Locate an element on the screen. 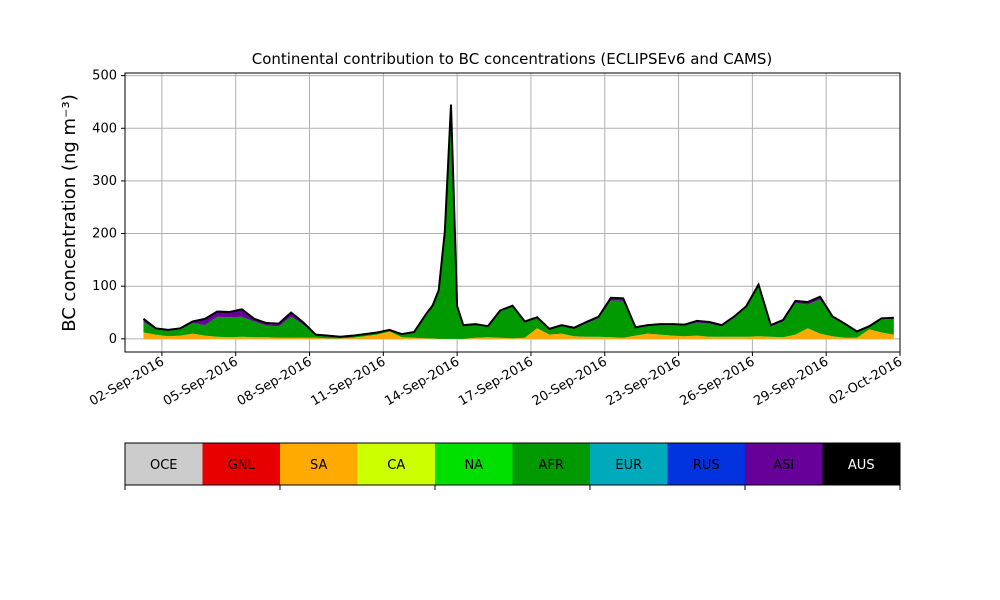 The height and width of the screenshot is (600, 1000). y-tick-label: 300 is located at coordinates (104, 181).